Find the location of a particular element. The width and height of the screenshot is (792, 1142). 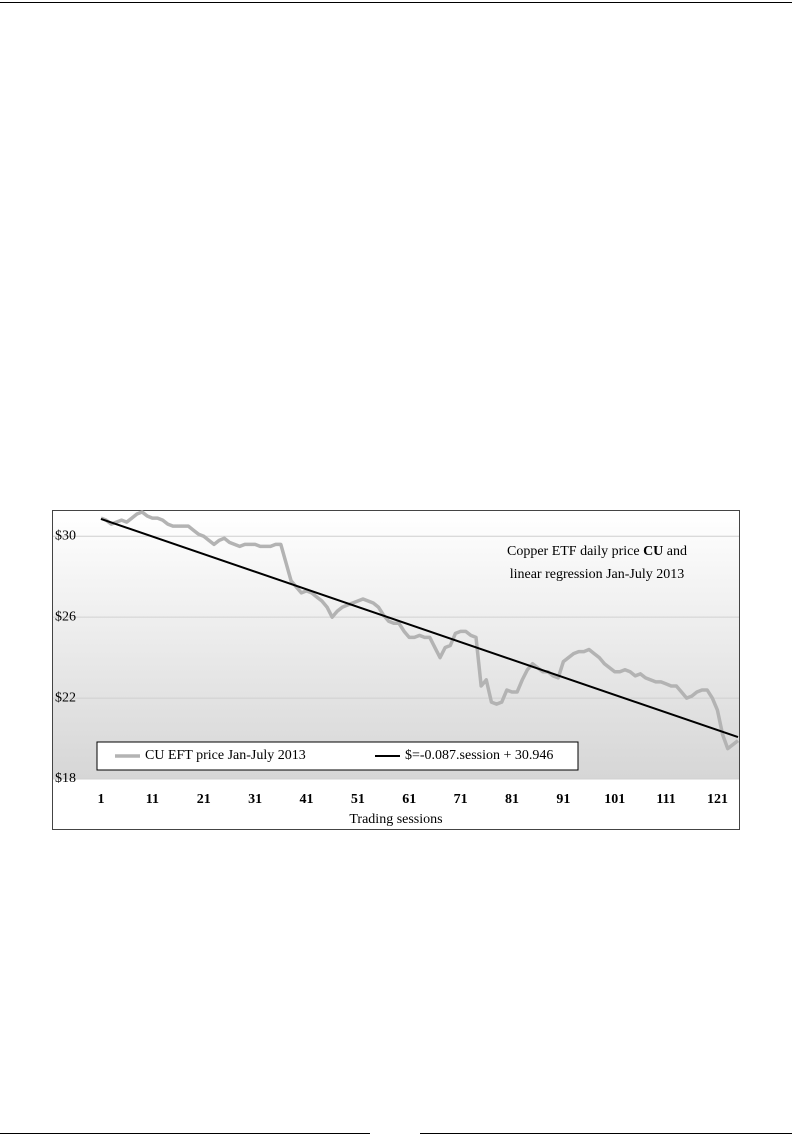

x-tick-label: 71 is located at coordinates (461, 799).